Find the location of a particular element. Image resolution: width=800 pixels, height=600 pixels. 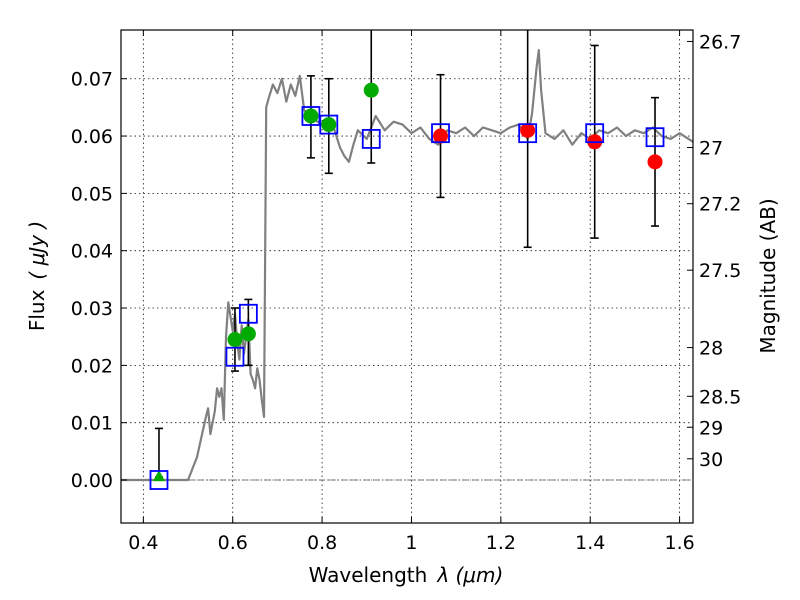

y-axis-label-math: ( μJy ) is located at coordinates (37, 250).